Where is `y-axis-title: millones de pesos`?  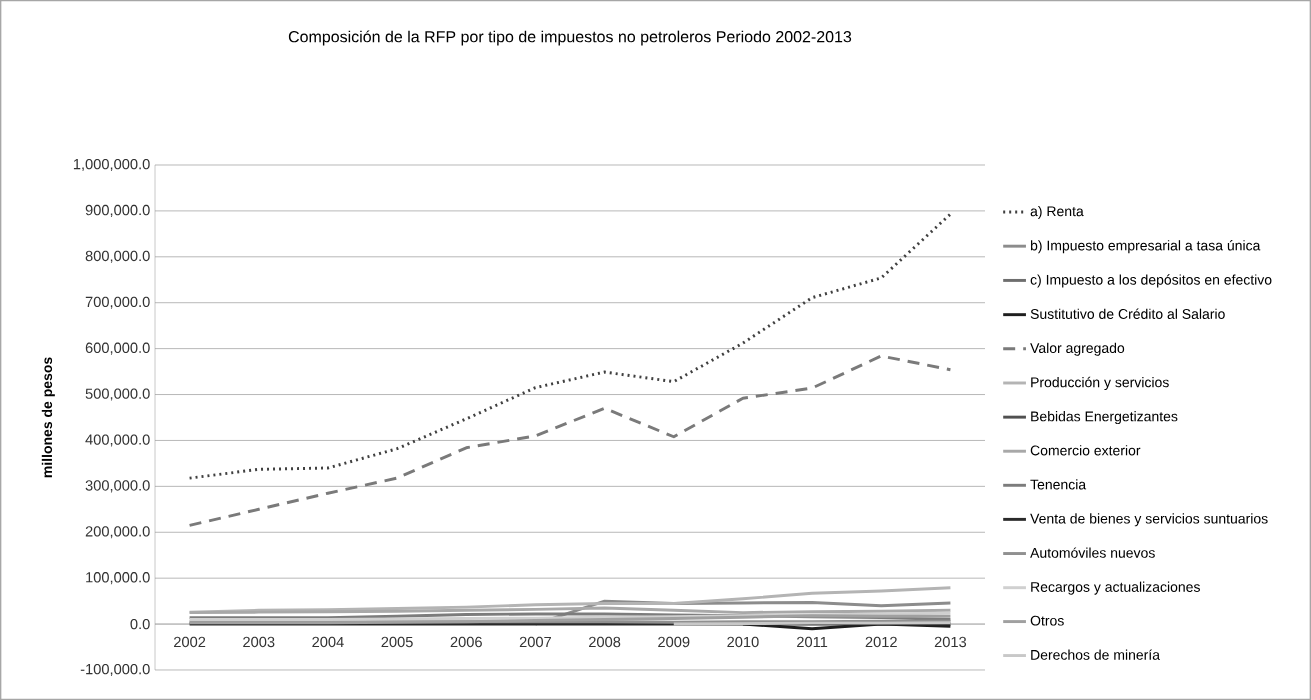
y-axis-title: millones de pesos is located at coordinates (48, 417).